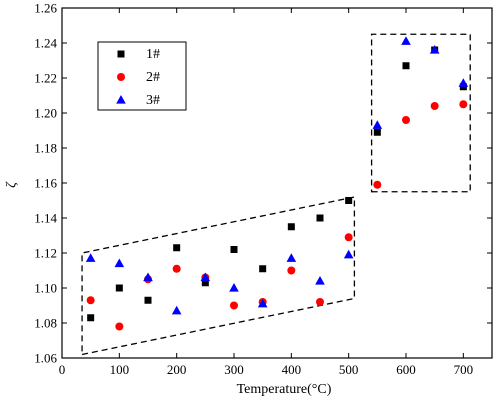 This screenshot has height=401, width=498. What do you see at coordinates (45, 253) in the screenshot?
I see `y-tick-label: 1.12` at bounding box center [45, 253].